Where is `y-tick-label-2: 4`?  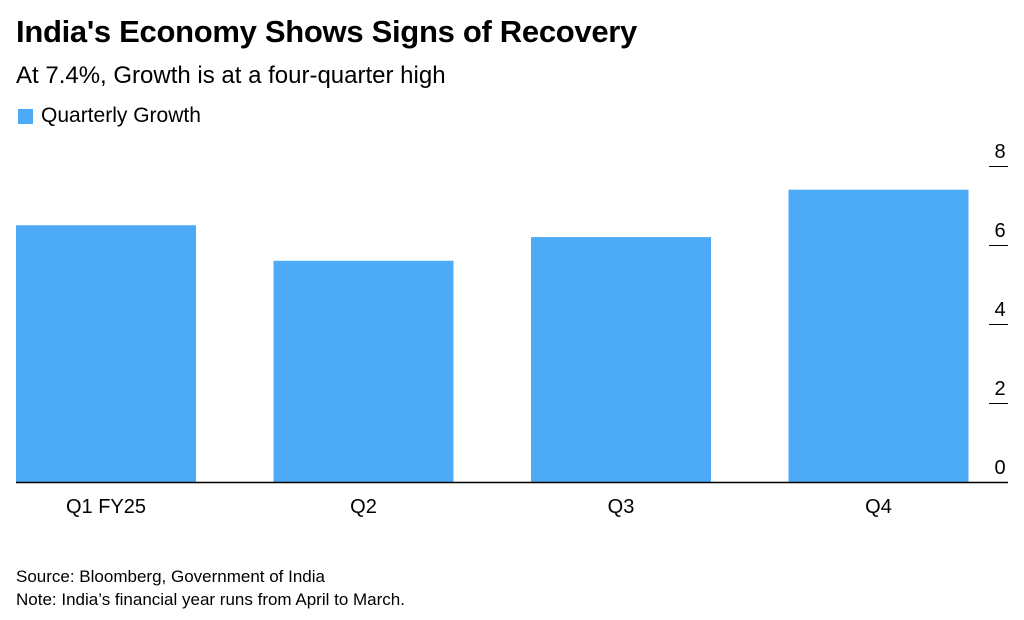
y-tick-label-2: 4 is located at coordinates (999, 310).